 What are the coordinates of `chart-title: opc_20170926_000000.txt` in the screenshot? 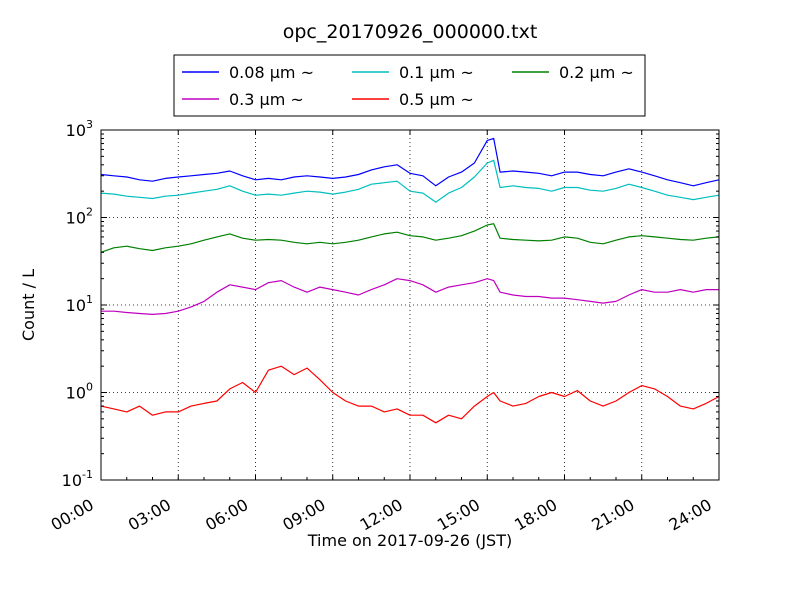 It's located at (410, 32).